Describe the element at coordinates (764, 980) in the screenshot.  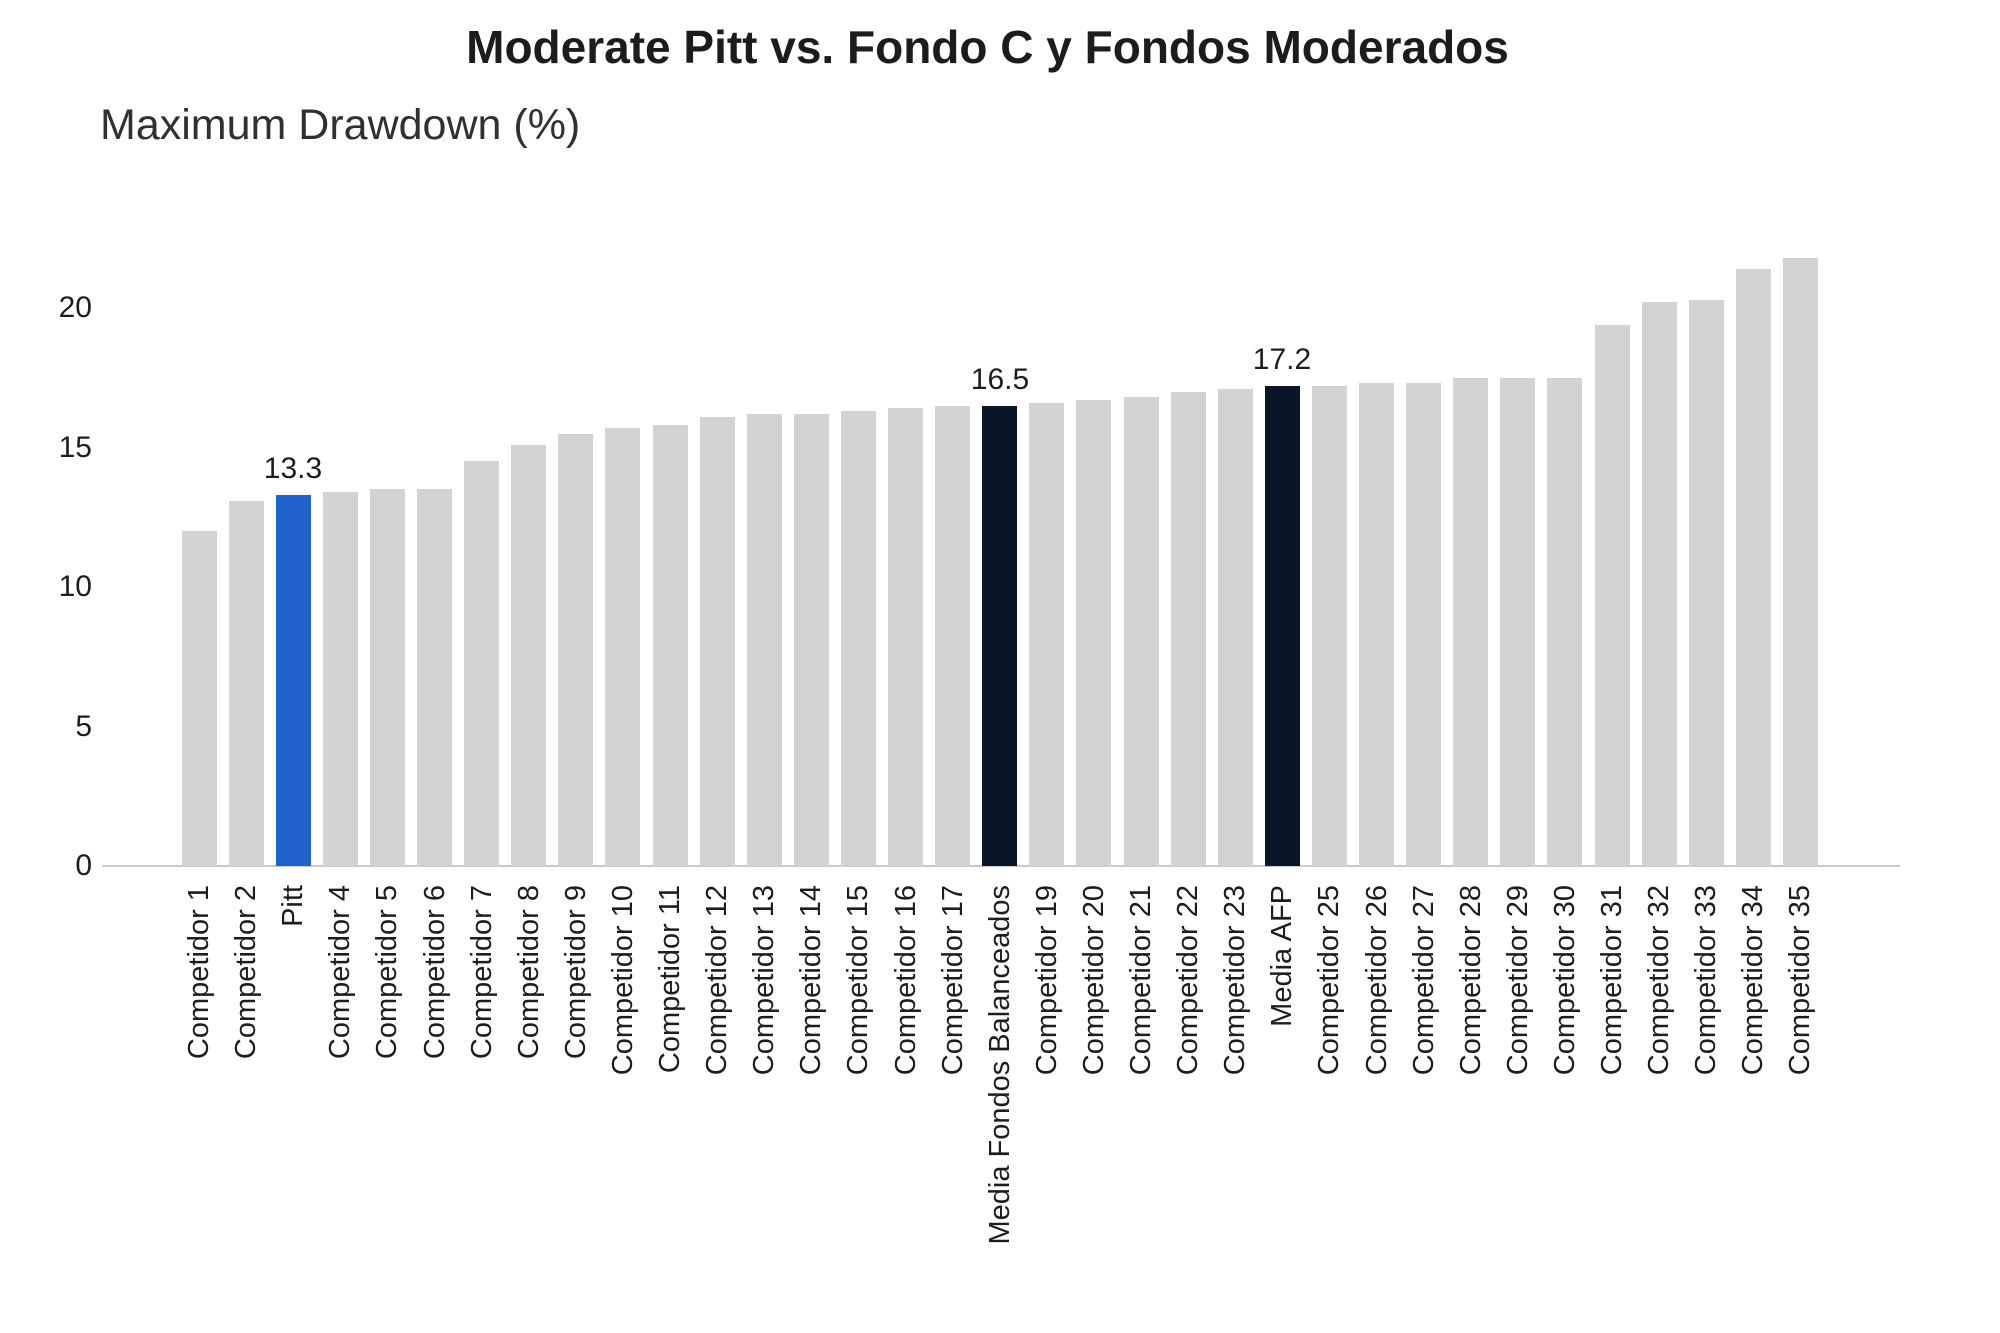
I see `x-tick-label-competidor-13: Competidor 13` at that location.